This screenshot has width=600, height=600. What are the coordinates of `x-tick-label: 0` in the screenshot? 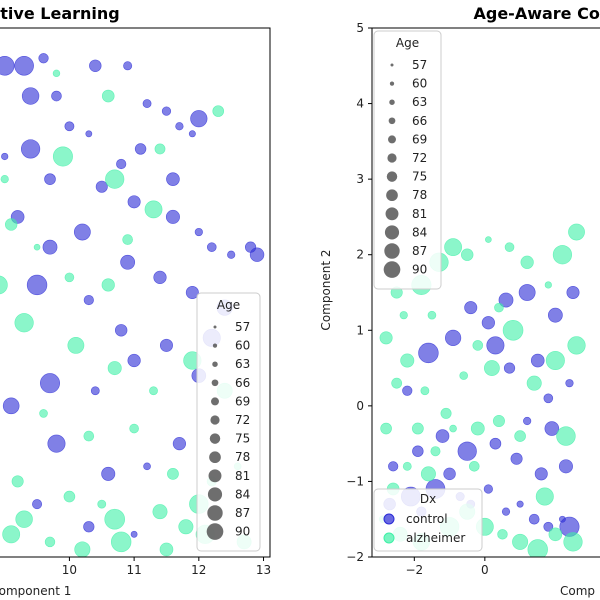 It's located at (485, 570).